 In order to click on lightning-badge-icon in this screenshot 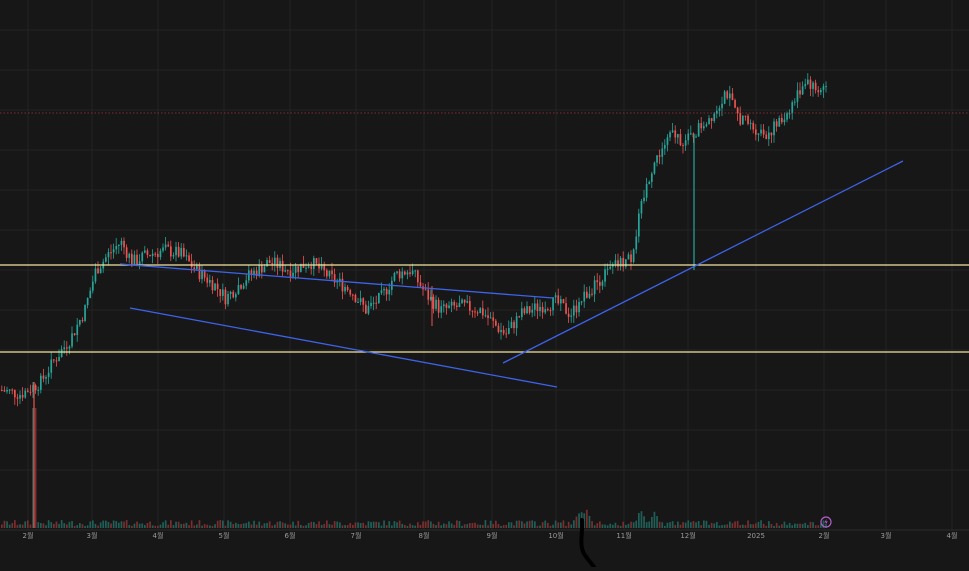, I will do `click(826, 522)`.